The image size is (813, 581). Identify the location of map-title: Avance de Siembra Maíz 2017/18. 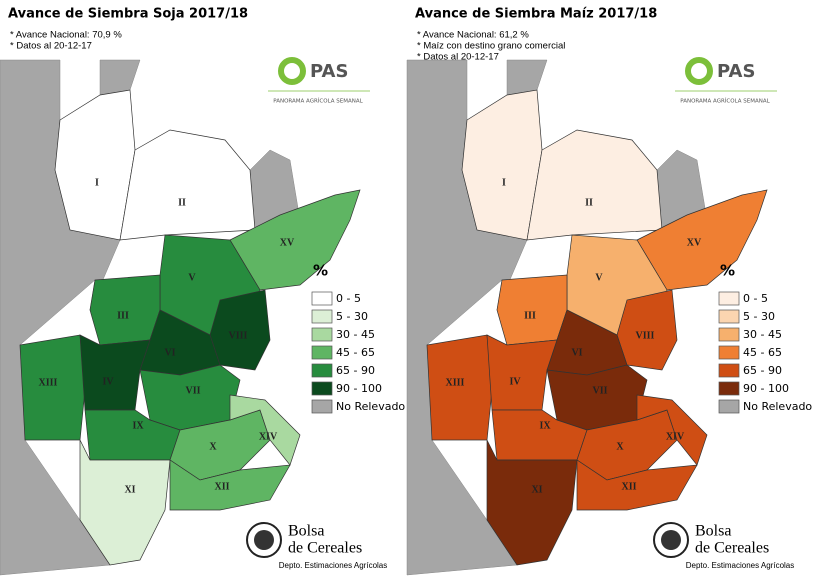
(536, 14).